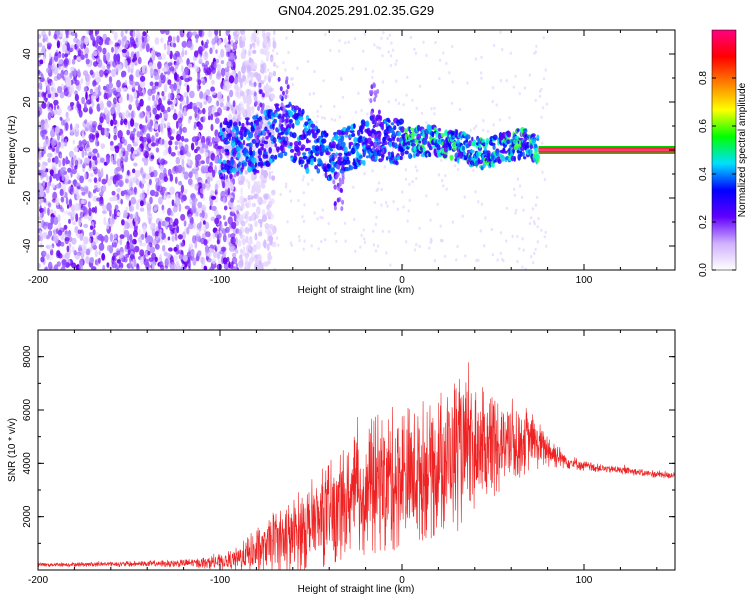 The width and height of the screenshot is (750, 600). I want to click on colorbar-ticks: 0.0 0.2 0.4 0.6 0.8, so click(717, 153).